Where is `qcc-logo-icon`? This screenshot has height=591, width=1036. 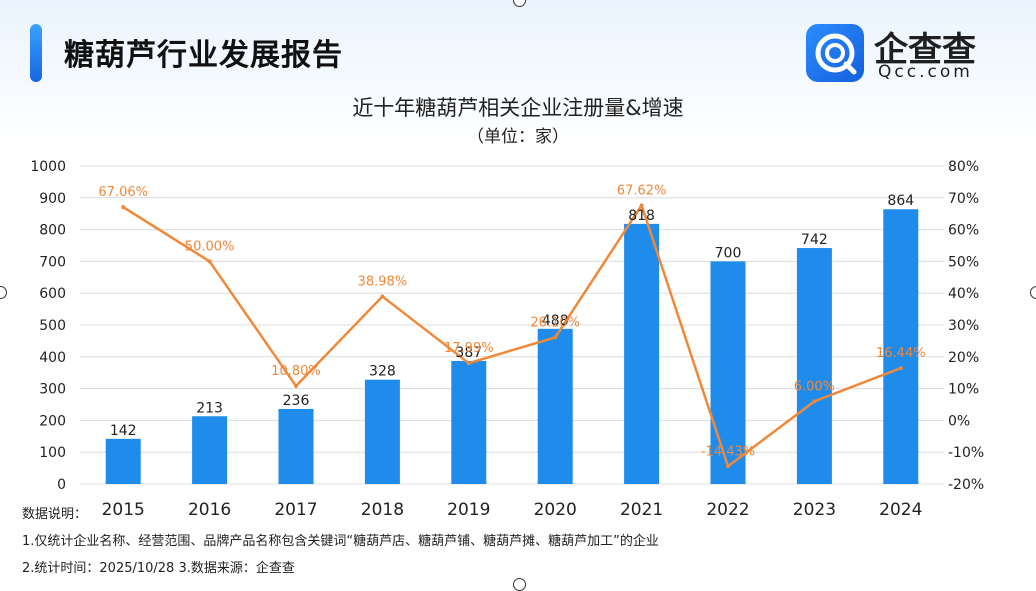
qcc-logo-icon is located at coordinates (835, 53).